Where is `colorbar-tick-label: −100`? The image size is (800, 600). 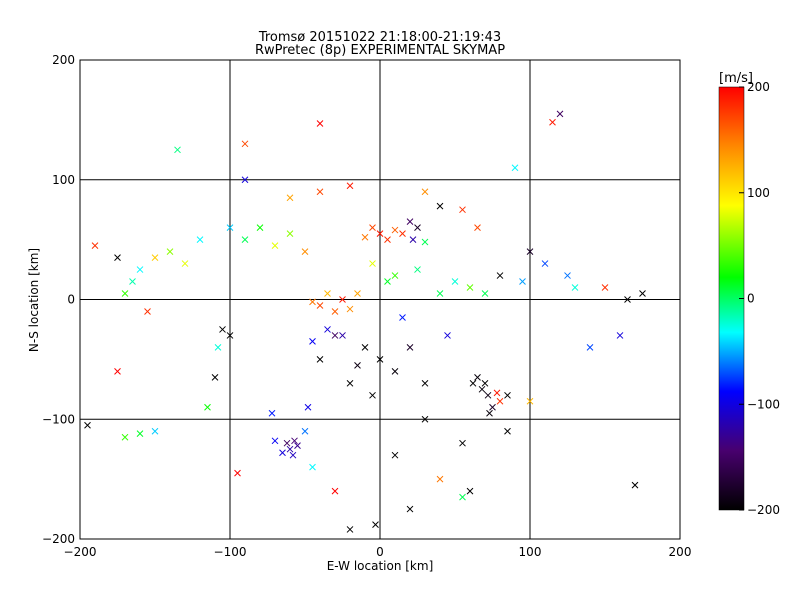
colorbar-tick-label: −100 is located at coordinates (763, 404).